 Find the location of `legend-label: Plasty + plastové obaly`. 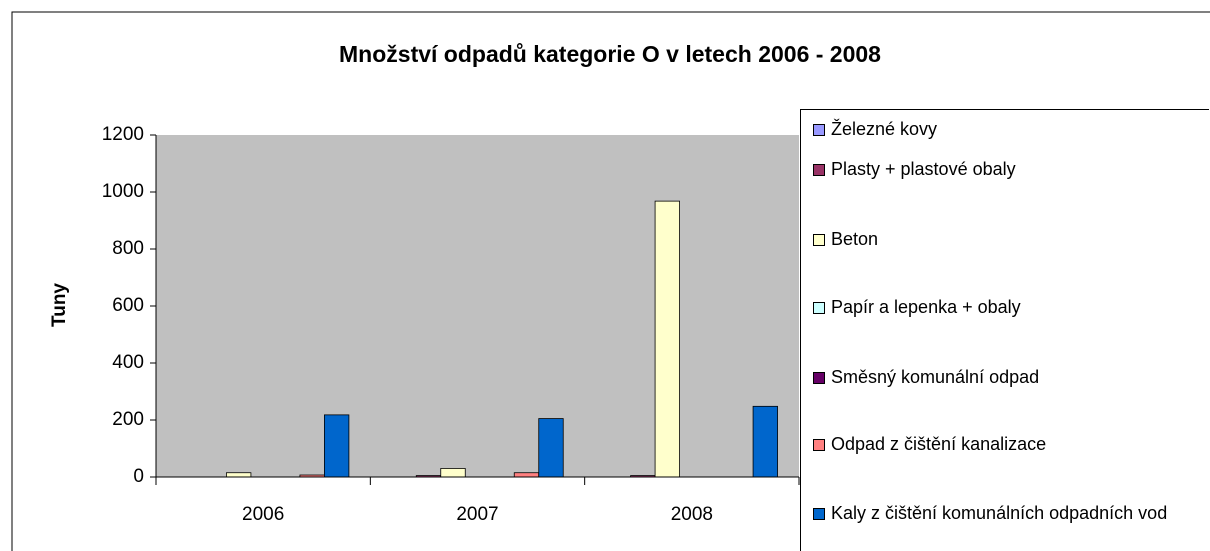

legend-label: Plasty + plastové obaly is located at coordinates (923, 169).